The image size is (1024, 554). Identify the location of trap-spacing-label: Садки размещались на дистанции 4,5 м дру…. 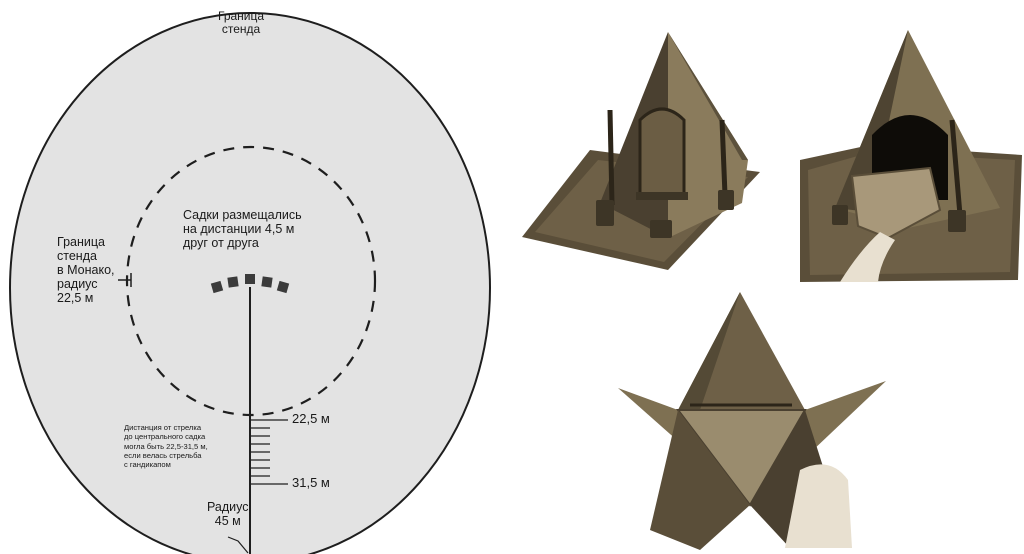
(242, 229).